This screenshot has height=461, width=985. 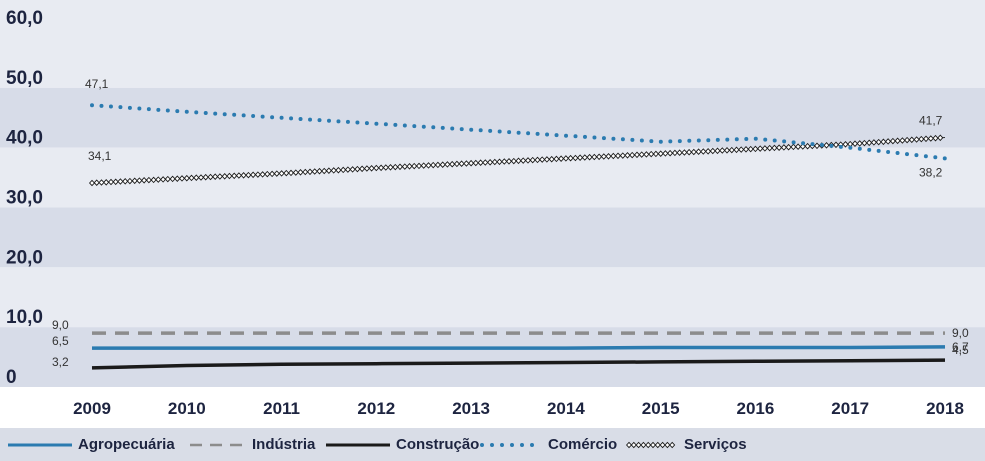 I want to click on data-label-end-construcao: 4,5, so click(x=960, y=350).